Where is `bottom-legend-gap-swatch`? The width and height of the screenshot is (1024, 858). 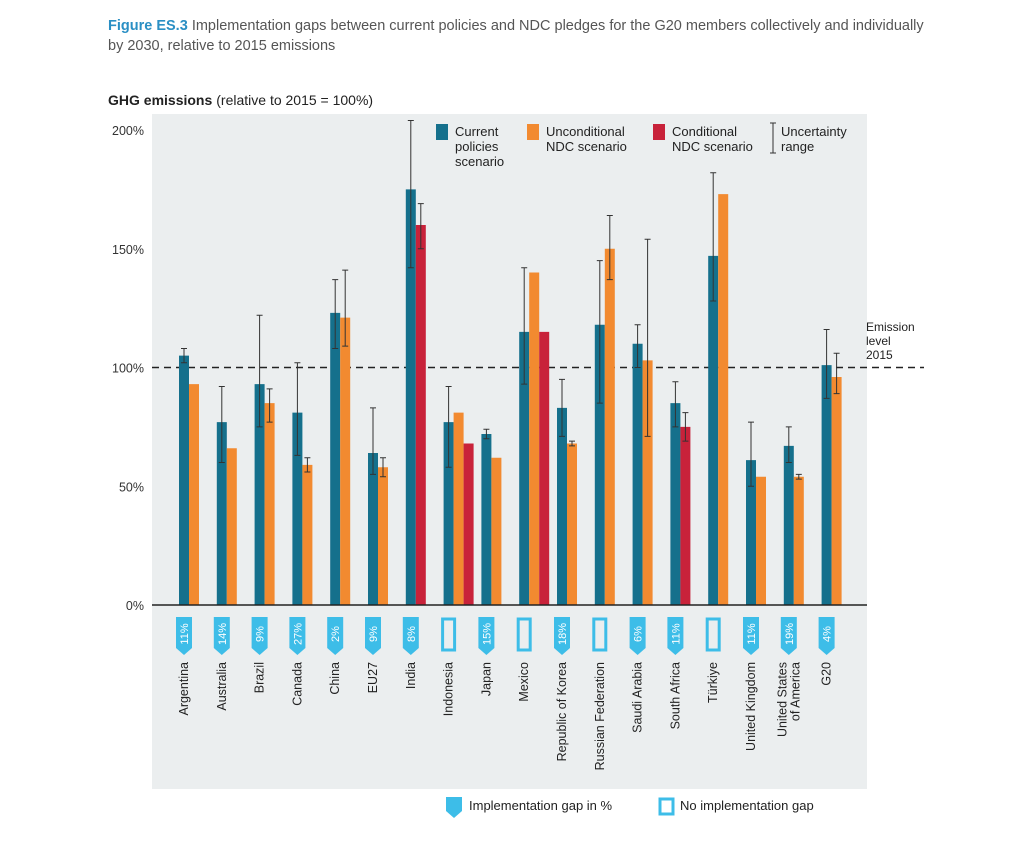
bottom-legend-gap-swatch is located at coordinates (454, 807).